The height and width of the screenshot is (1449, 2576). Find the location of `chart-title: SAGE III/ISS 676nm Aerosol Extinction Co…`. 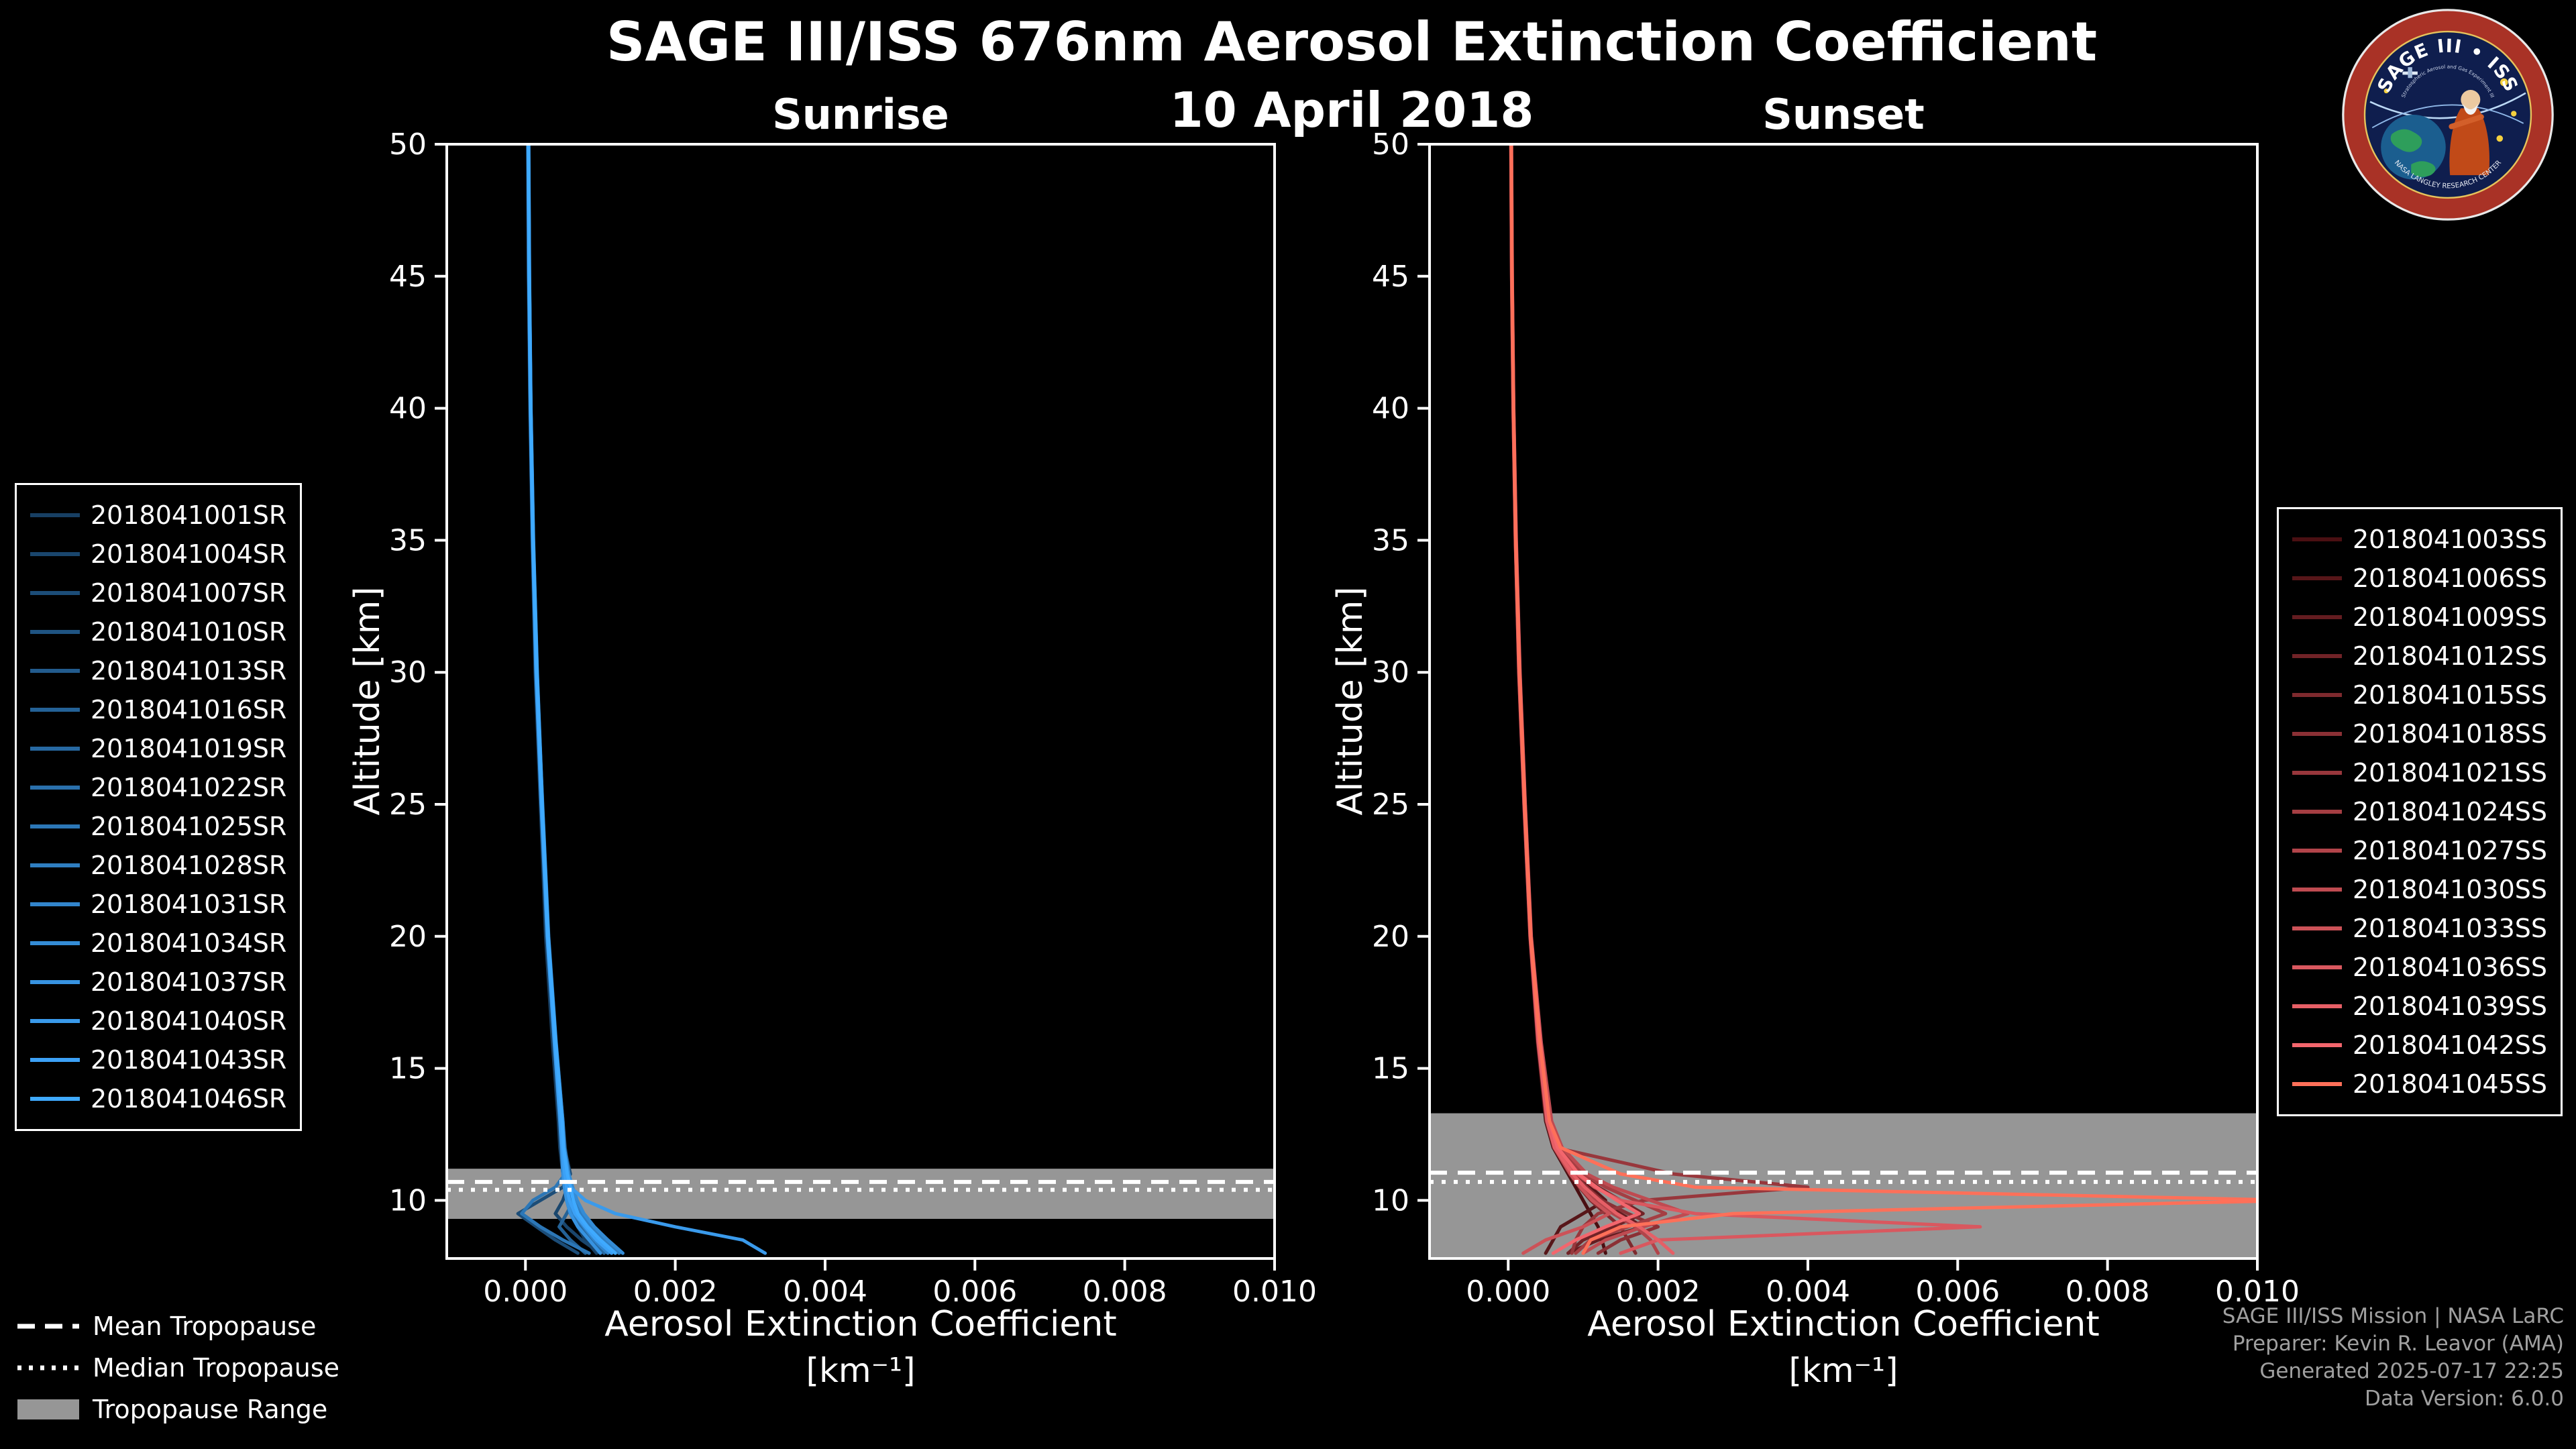

chart-title: SAGE III/ISS 676nm Aerosol Extinction Co… is located at coordinates (1352, 42).